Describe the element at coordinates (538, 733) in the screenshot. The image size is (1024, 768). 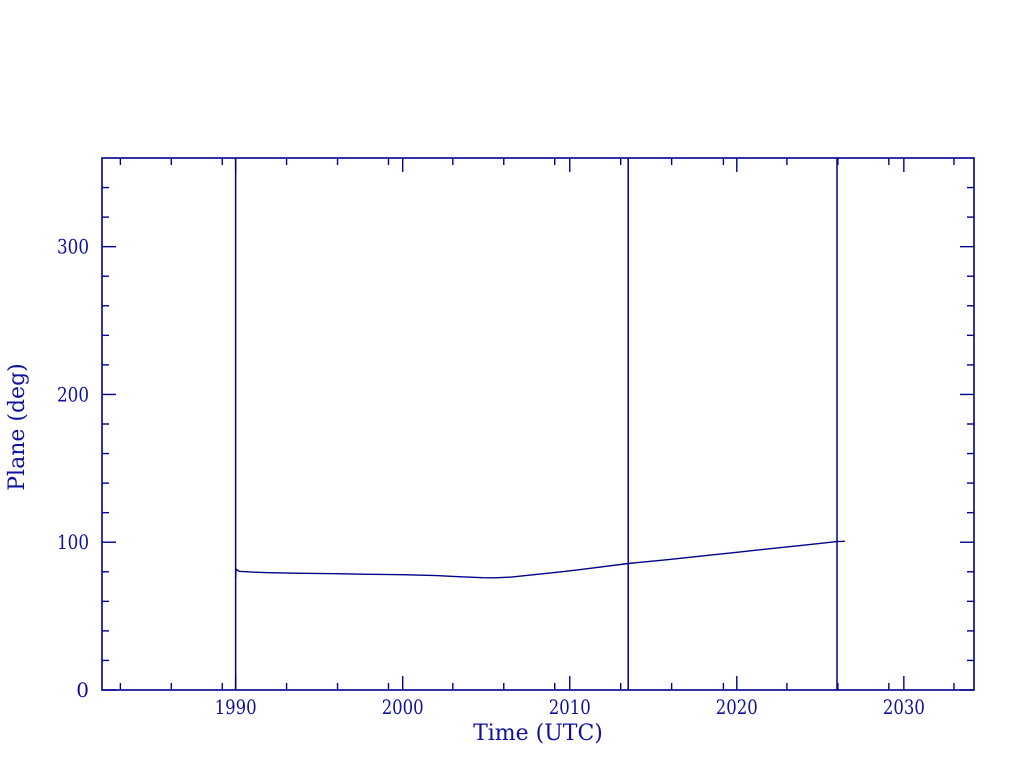
I see `x-axis-title: Time (UTC)` at that location.